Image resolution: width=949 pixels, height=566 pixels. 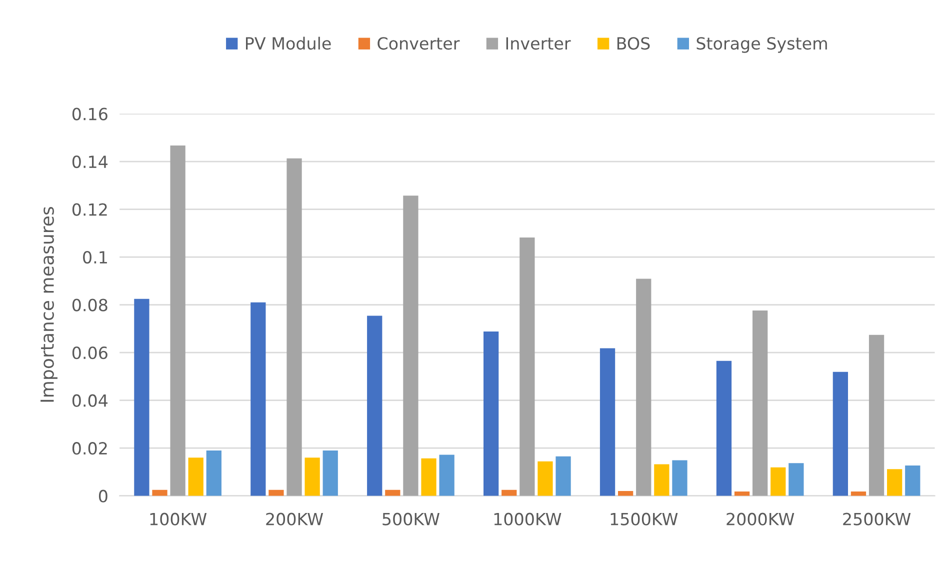 What do you see at coordinates (528, 519) in the screenshot?
I see `x-tick-label: 1000KW` at bounding box center [528, 519].